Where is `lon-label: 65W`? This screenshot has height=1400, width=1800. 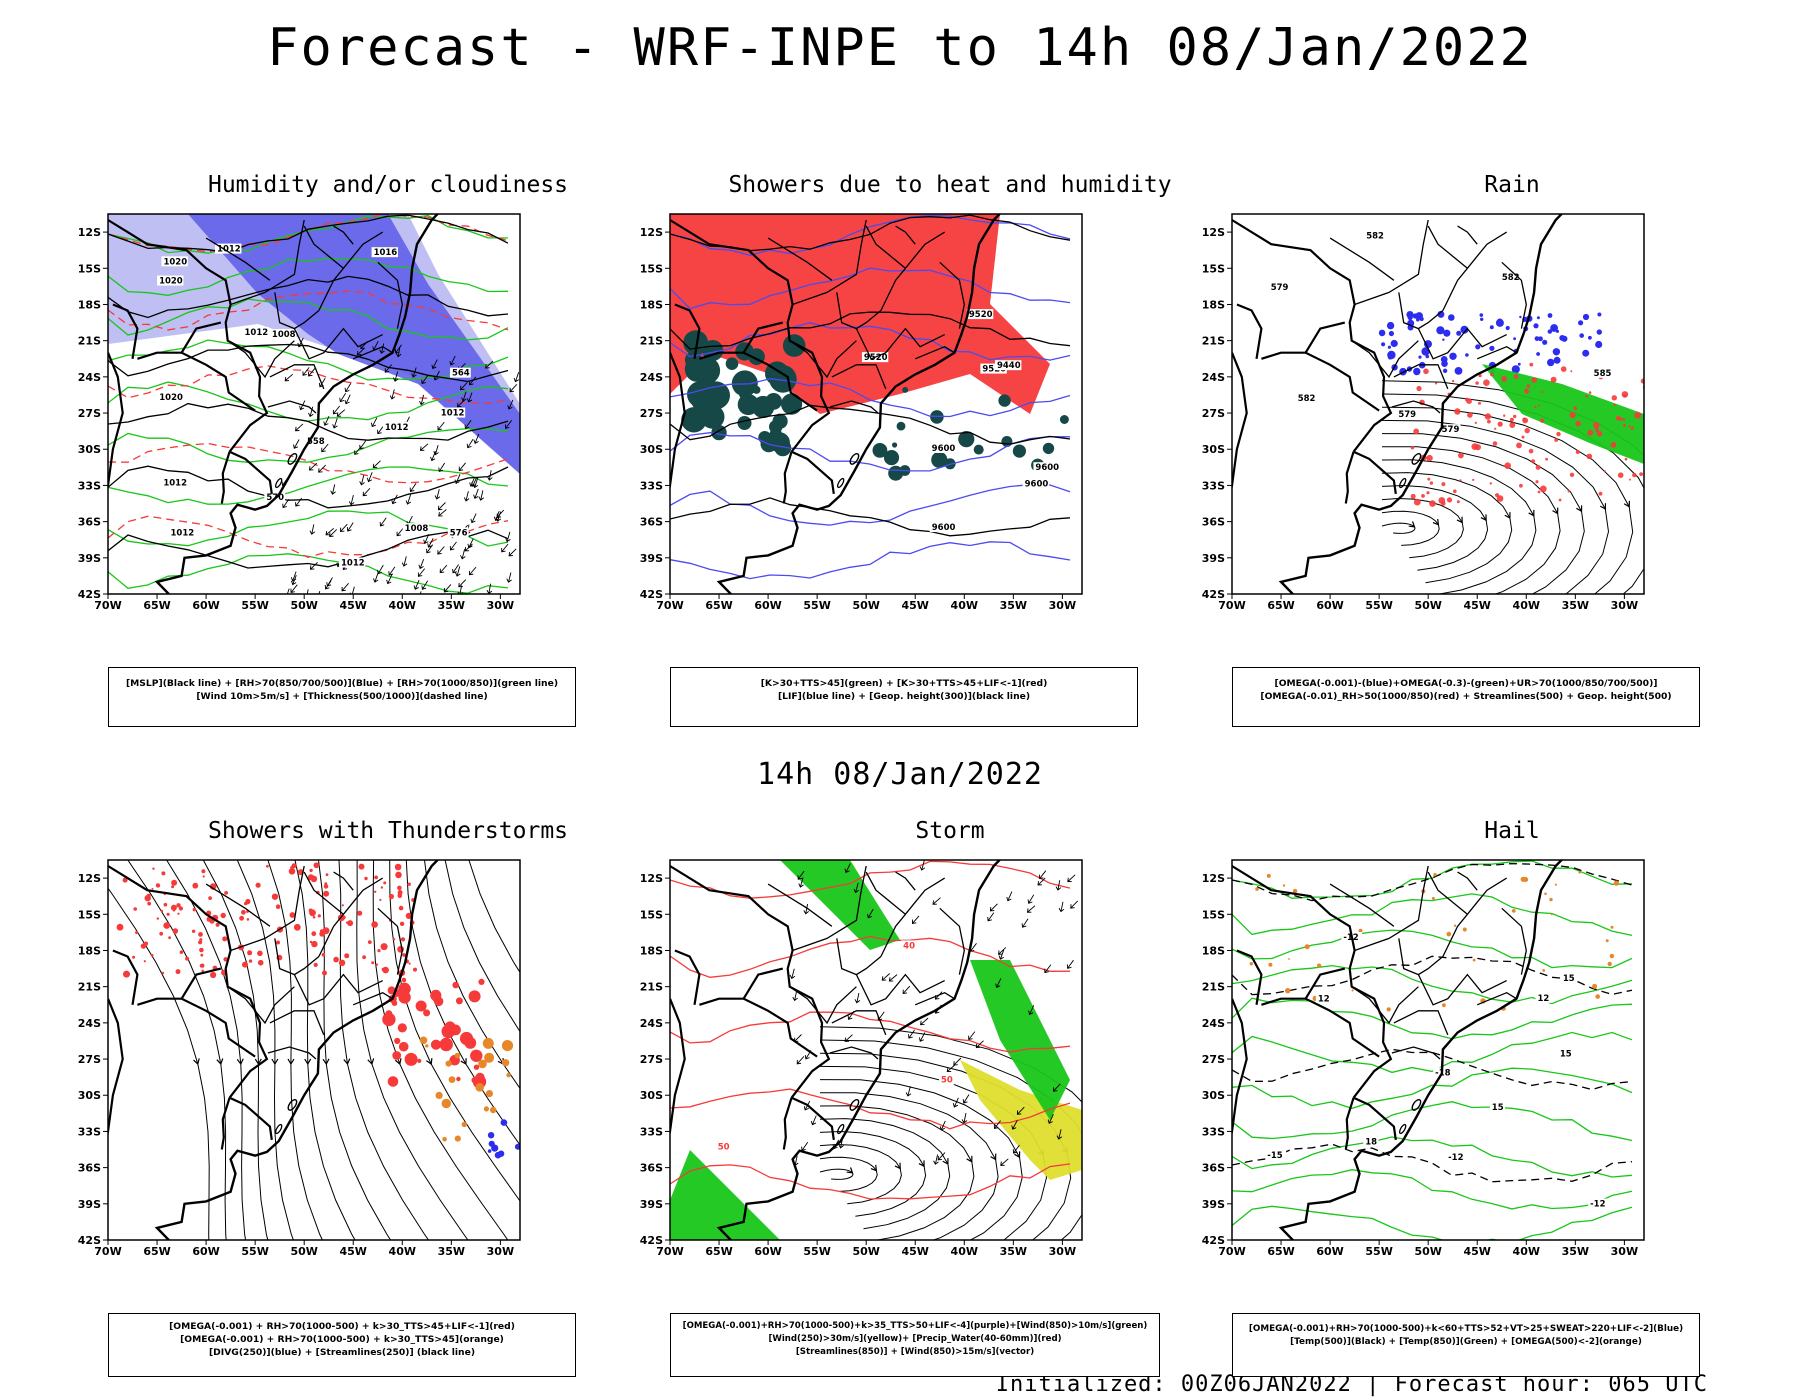 lon-label: 65W is located at coordinates (718, 605).